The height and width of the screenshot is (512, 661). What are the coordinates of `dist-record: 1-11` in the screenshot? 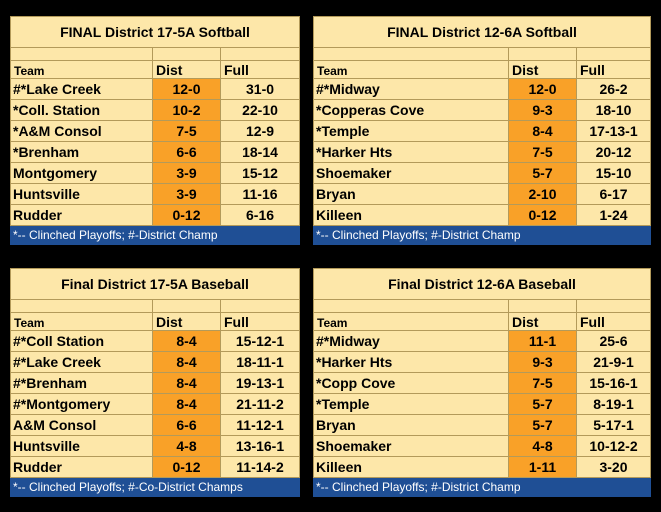 It's located at (542, 467).